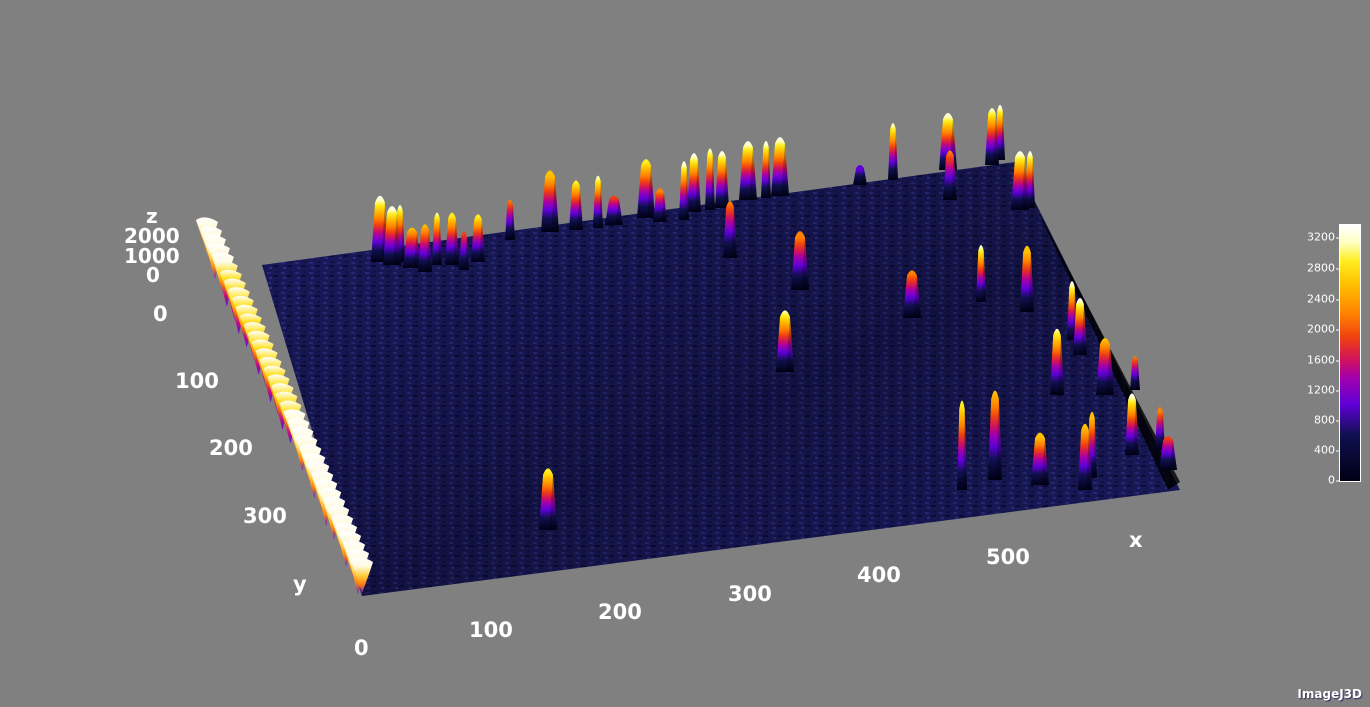  I want to click on y-tick-300: 300, so click(265, 516).